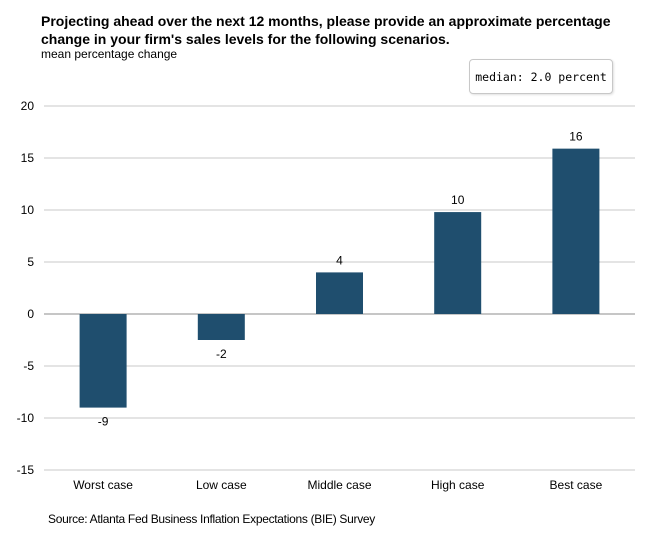  What do you see at coordinates (221, 485) in the screenshot?
I see `x-tick-label: Low case` at bounding box center [221, 485].